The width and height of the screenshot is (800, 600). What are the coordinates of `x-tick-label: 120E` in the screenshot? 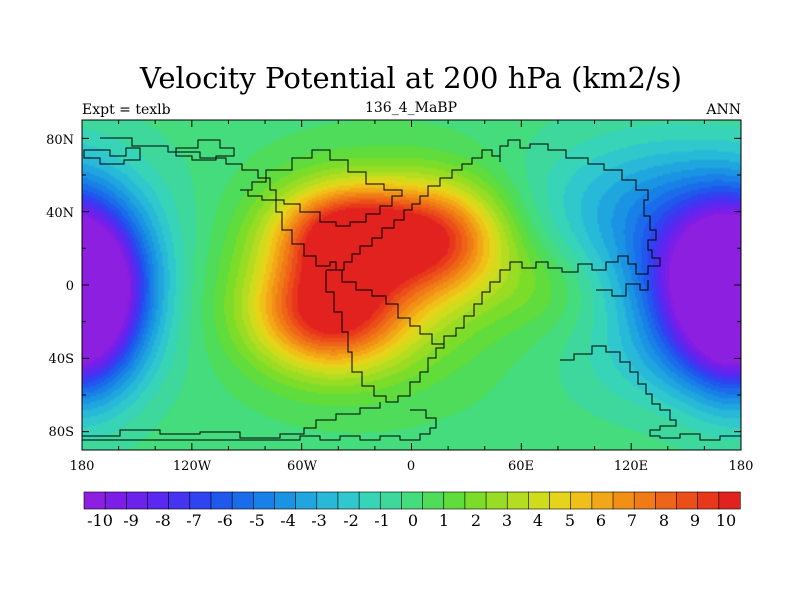 It's located at (631, 466).